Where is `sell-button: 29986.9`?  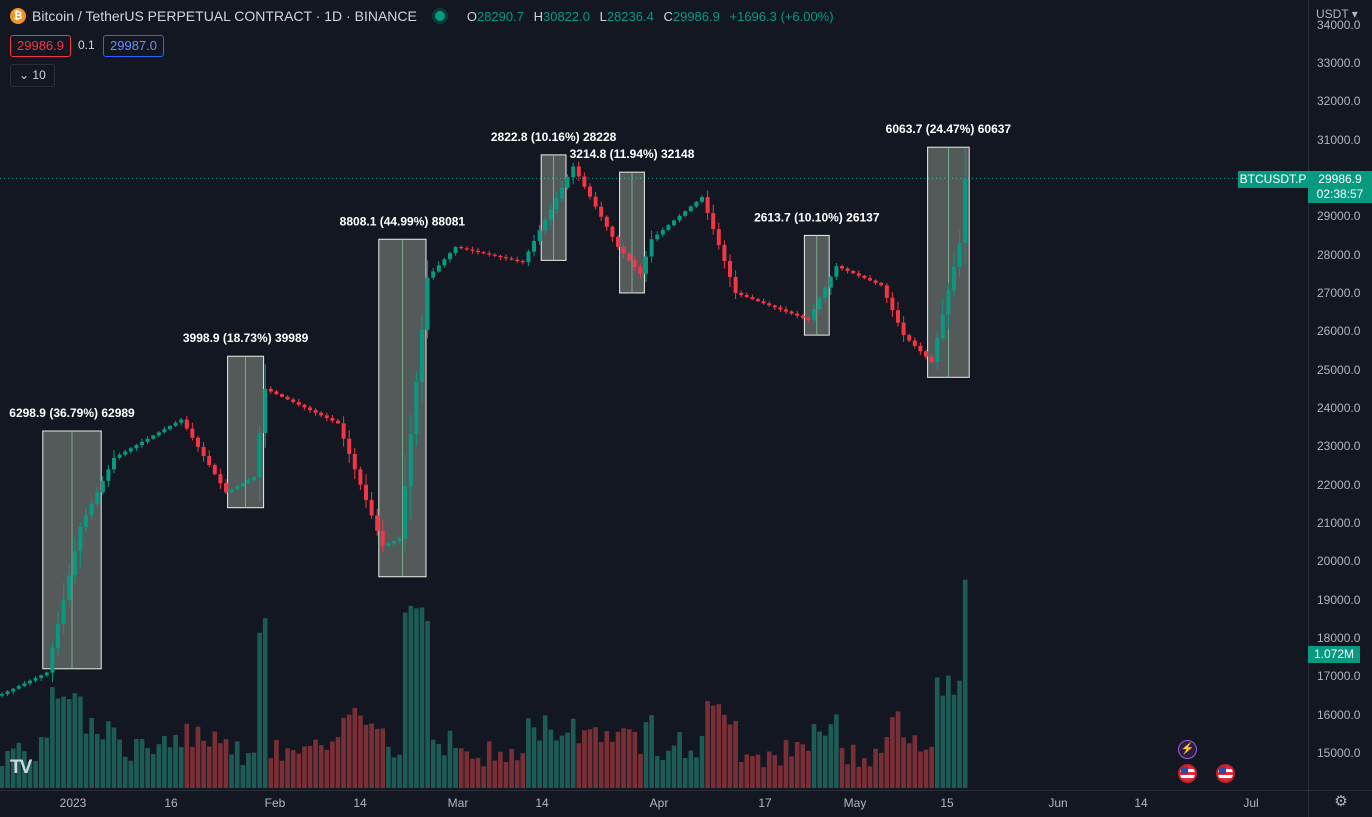
sell-button: 29986.9 is located at coordinates (40, 46).